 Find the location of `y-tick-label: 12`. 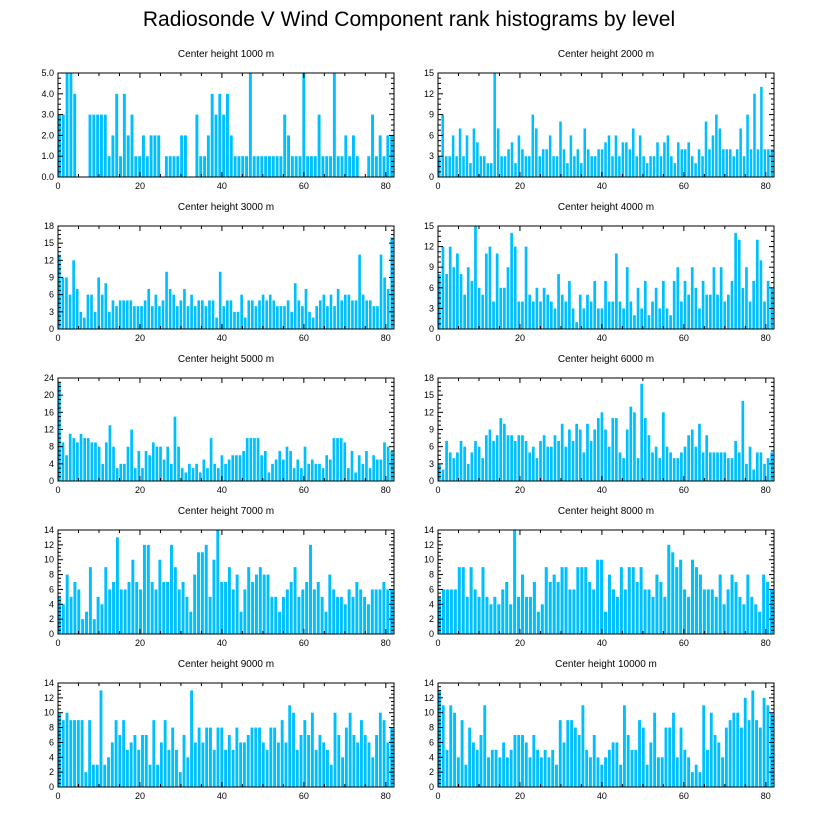

y-tick-label: 12 is located at coordinates (49, 260).